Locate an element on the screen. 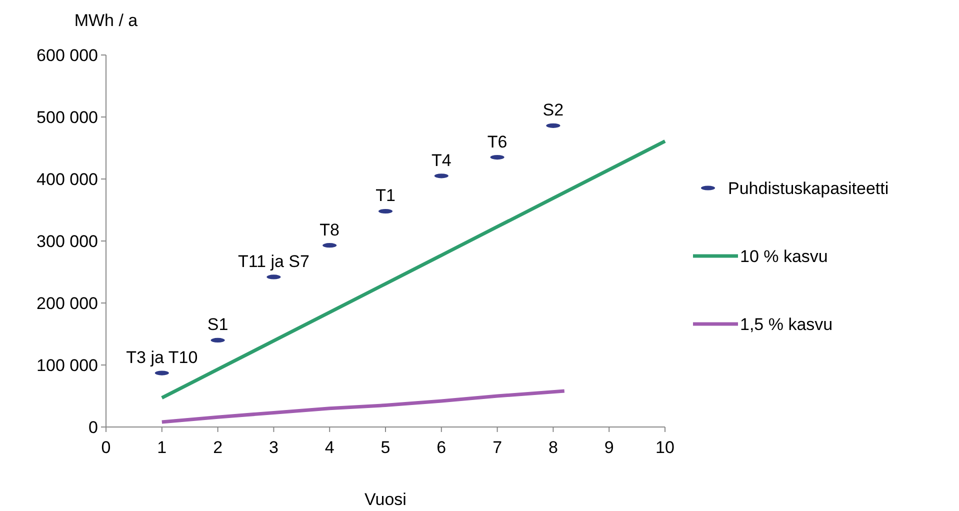 Image resolution: width=959 pixels, height=511 pixels. y-tick-label: 300 000 is located at coordinates (67, 241).